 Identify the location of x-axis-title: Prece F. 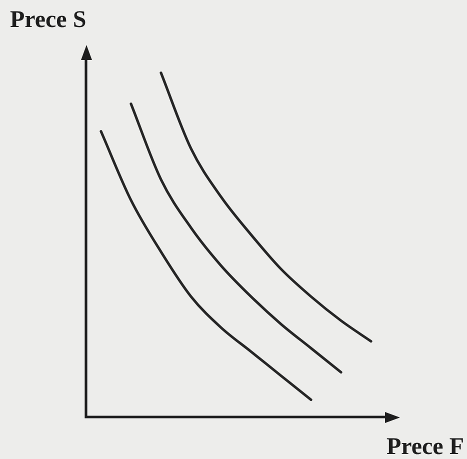
(425, 446).